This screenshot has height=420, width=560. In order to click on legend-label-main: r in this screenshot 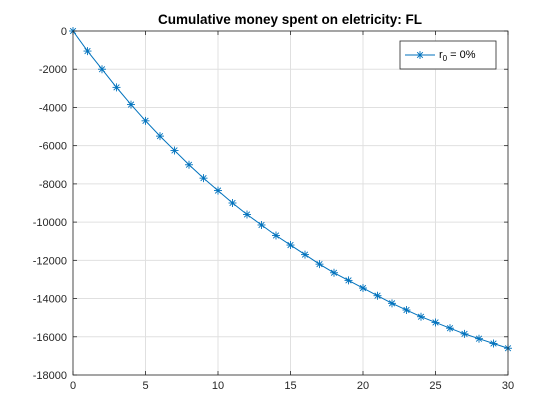, I will do `click(441, 55)`.